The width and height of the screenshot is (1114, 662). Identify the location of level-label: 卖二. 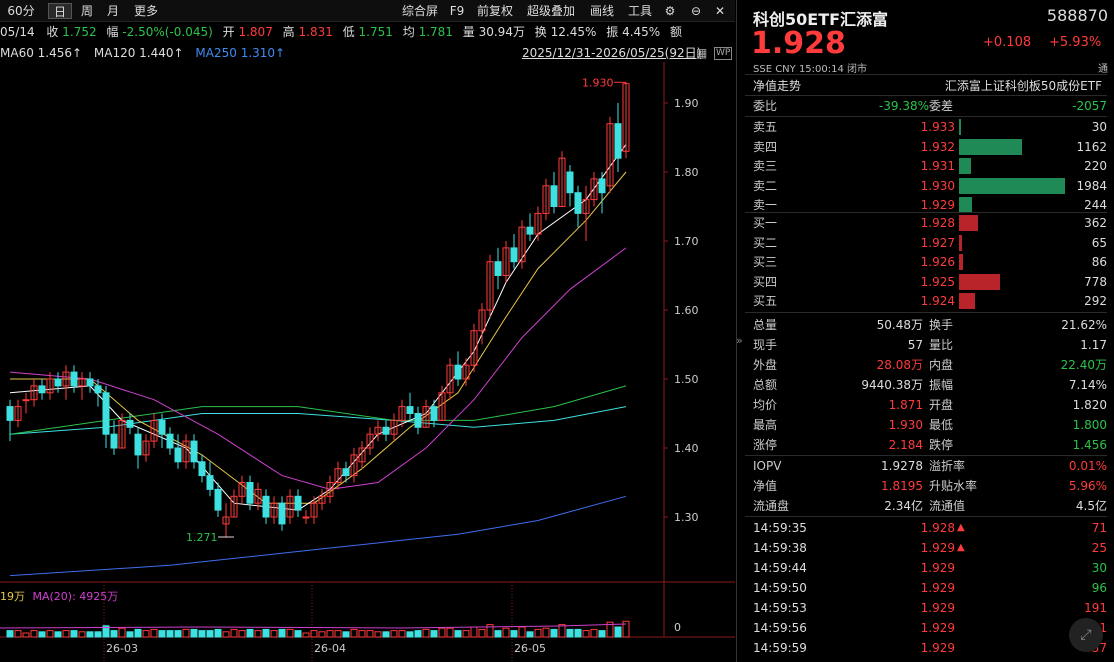
(765, 185).